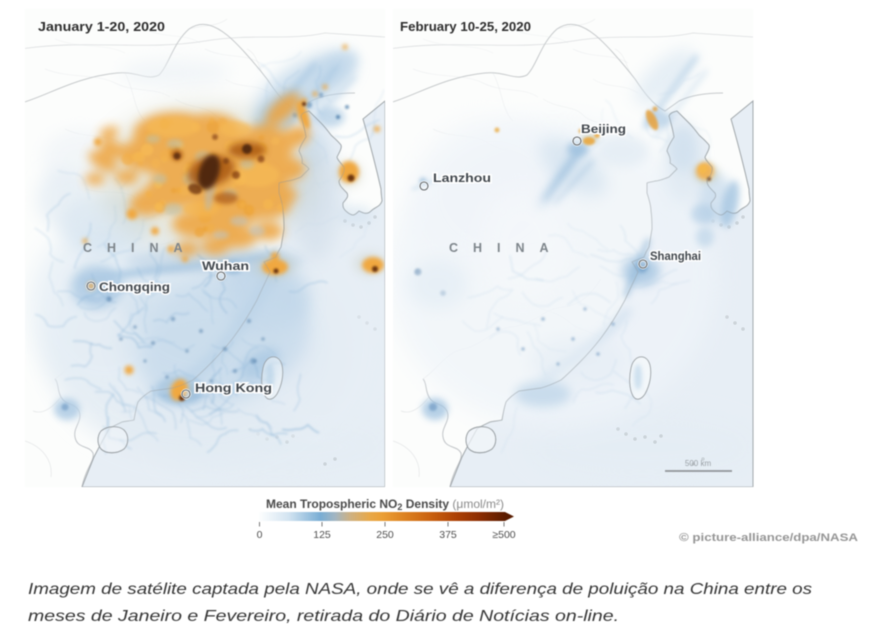 The image size is (875, 644). I want to click on svg-text: Shanghai, so click(675, 256).